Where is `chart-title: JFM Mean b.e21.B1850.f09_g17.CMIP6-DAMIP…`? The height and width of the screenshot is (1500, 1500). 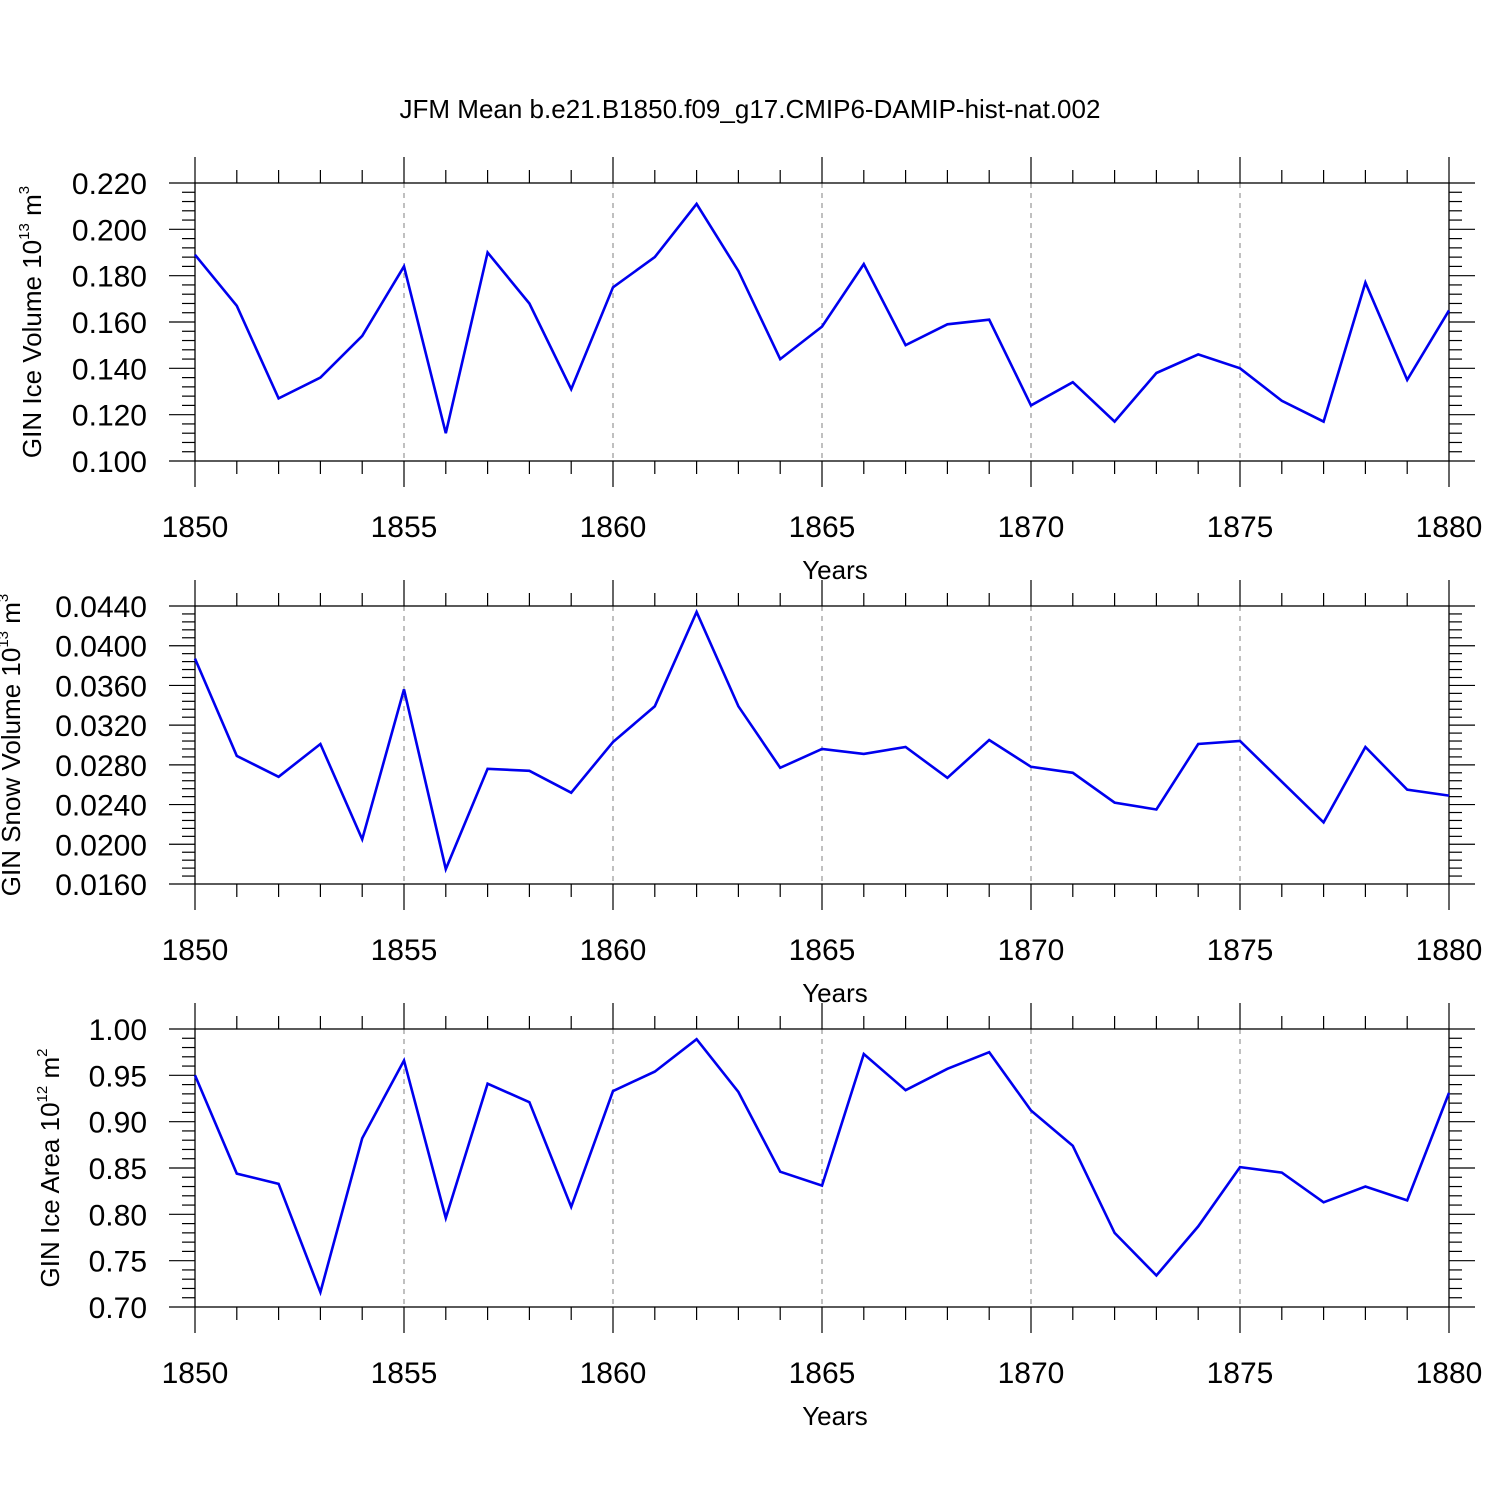 chart-title: JFM Mean b.e21.B1850.f09_g17.CMIP6-DAMIP… is located at coordinates (750, 109).